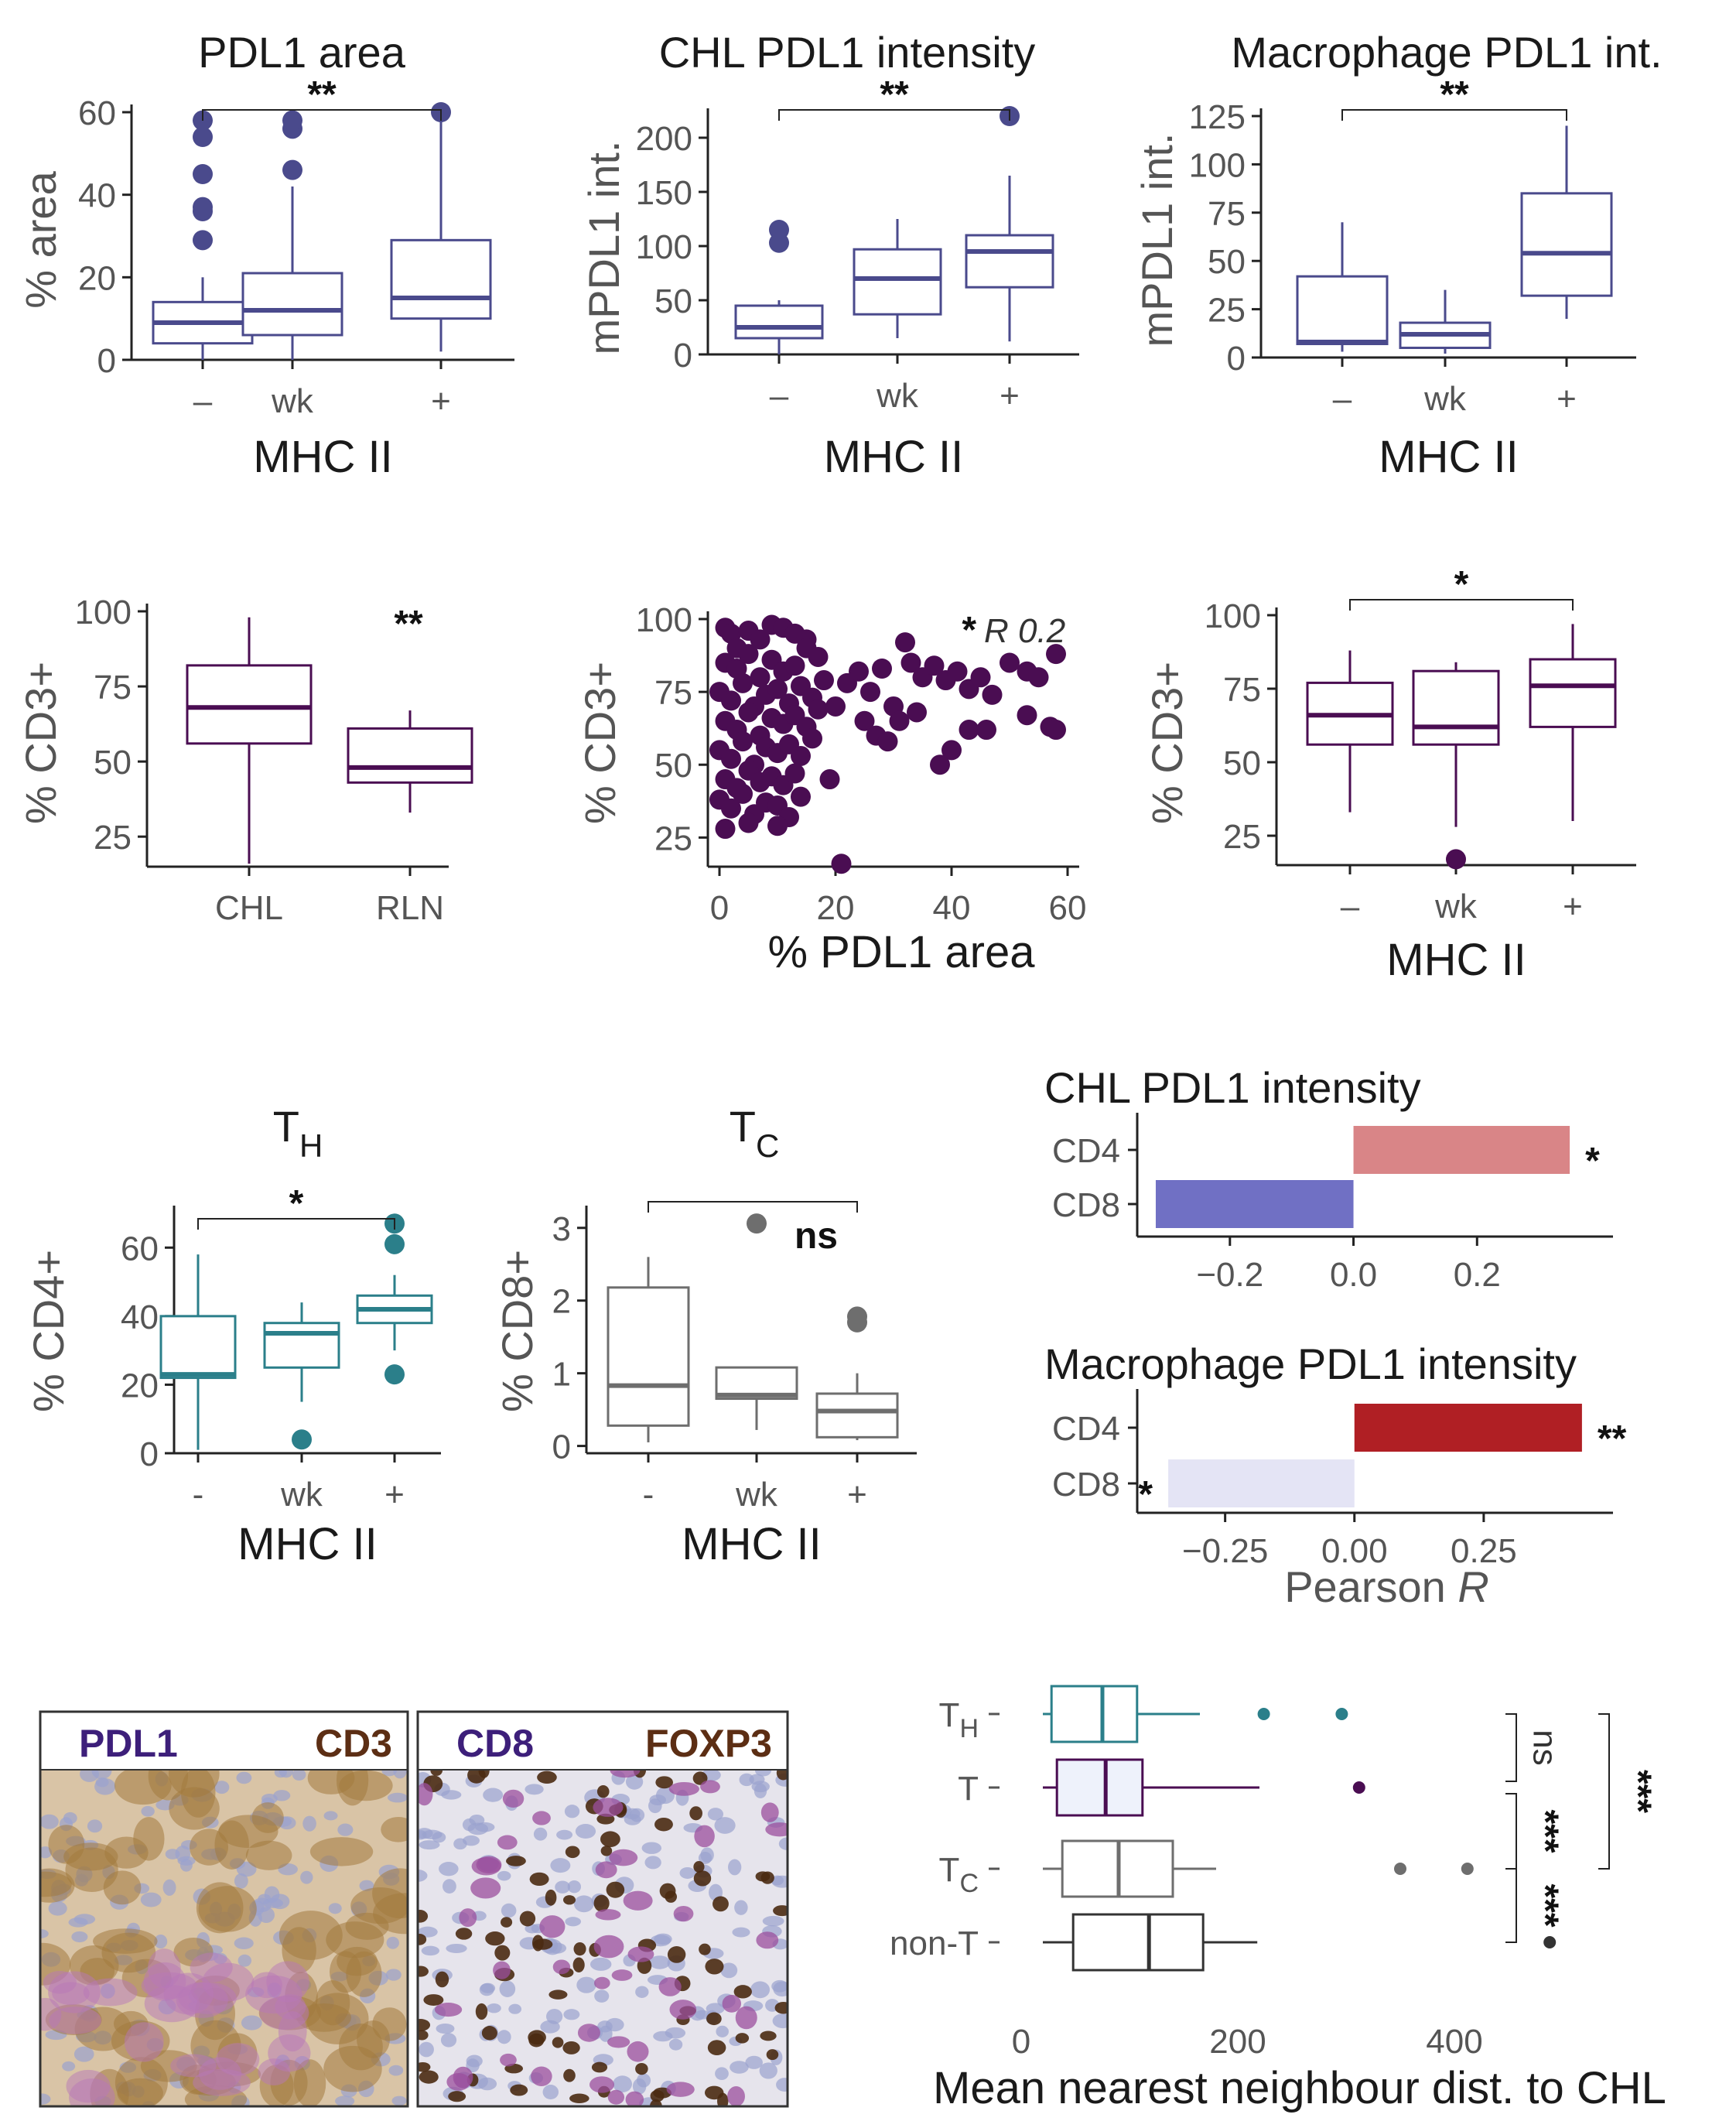 The image size is (1736, 2128). I want to click on y-tick-label: 50, so click(673, 766).